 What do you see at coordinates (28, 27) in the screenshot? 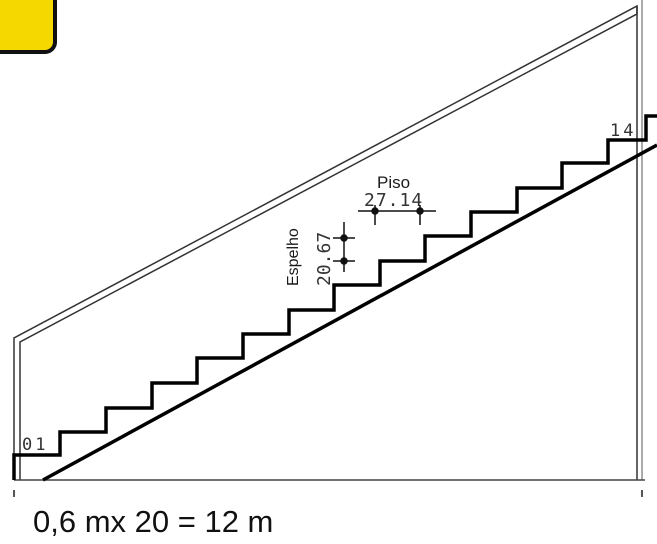
I see `corner-badge` at bounding box center [28, 27].